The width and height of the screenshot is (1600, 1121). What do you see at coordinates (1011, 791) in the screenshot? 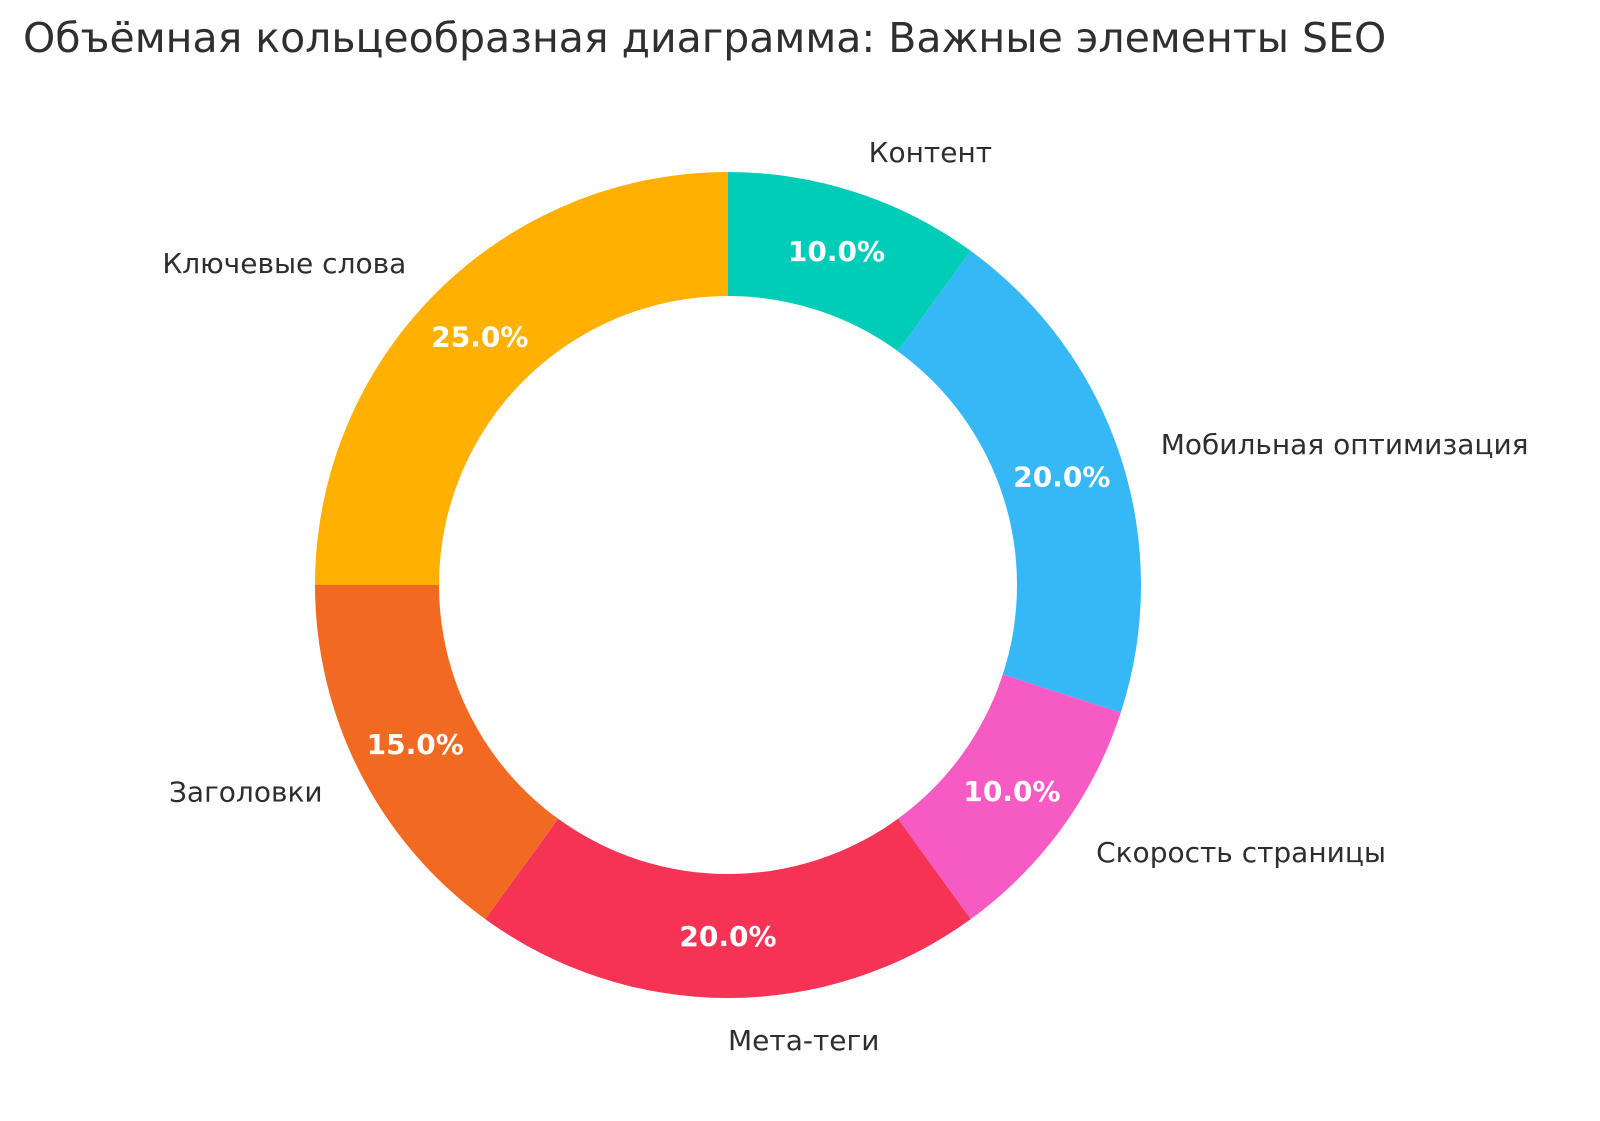
I see `slice-percent-label-3: 10.0%` at bounding box center [1011, 791].